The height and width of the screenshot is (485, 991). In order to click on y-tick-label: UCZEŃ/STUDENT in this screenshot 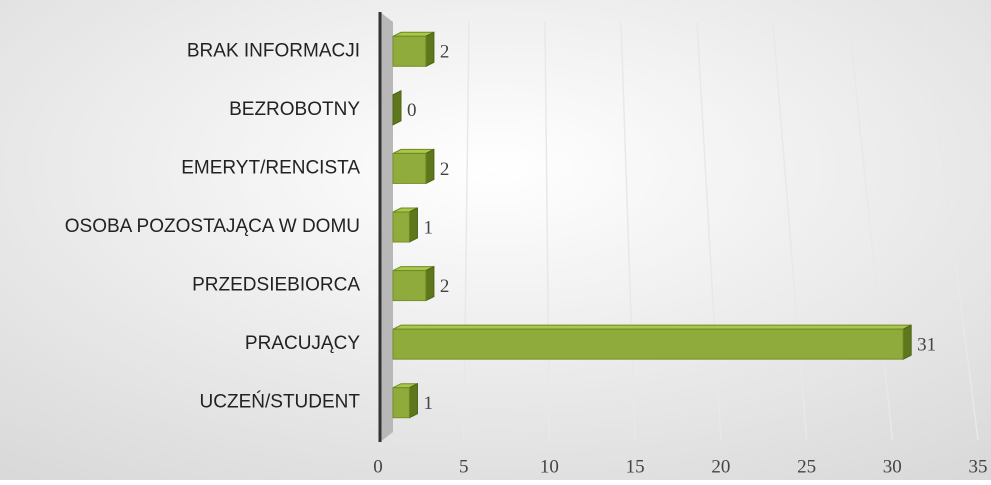, I will do `click(280, 402)`.